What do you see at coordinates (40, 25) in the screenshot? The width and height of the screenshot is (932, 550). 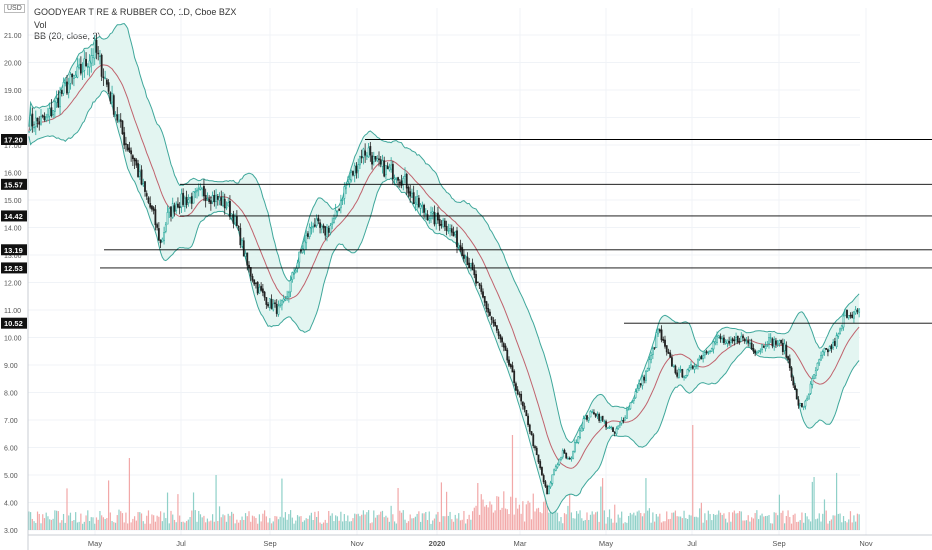 I see `volume-legend: Vol` at bounding box center [40, 25].